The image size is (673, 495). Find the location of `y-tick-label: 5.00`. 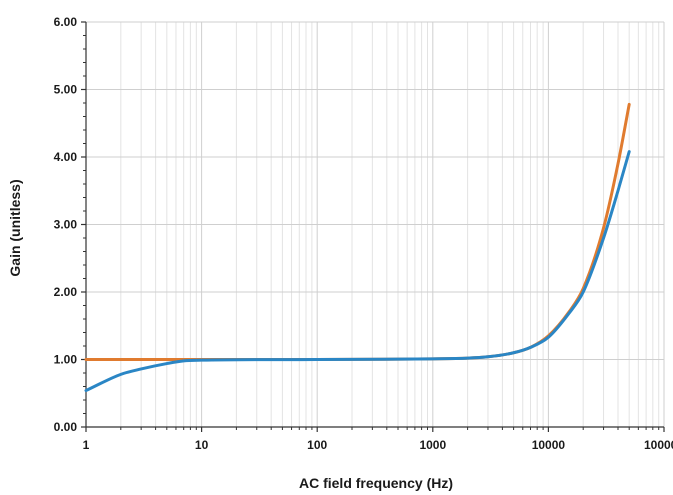

y-tick-label: 5.00 is located at coordinates (66, 90).